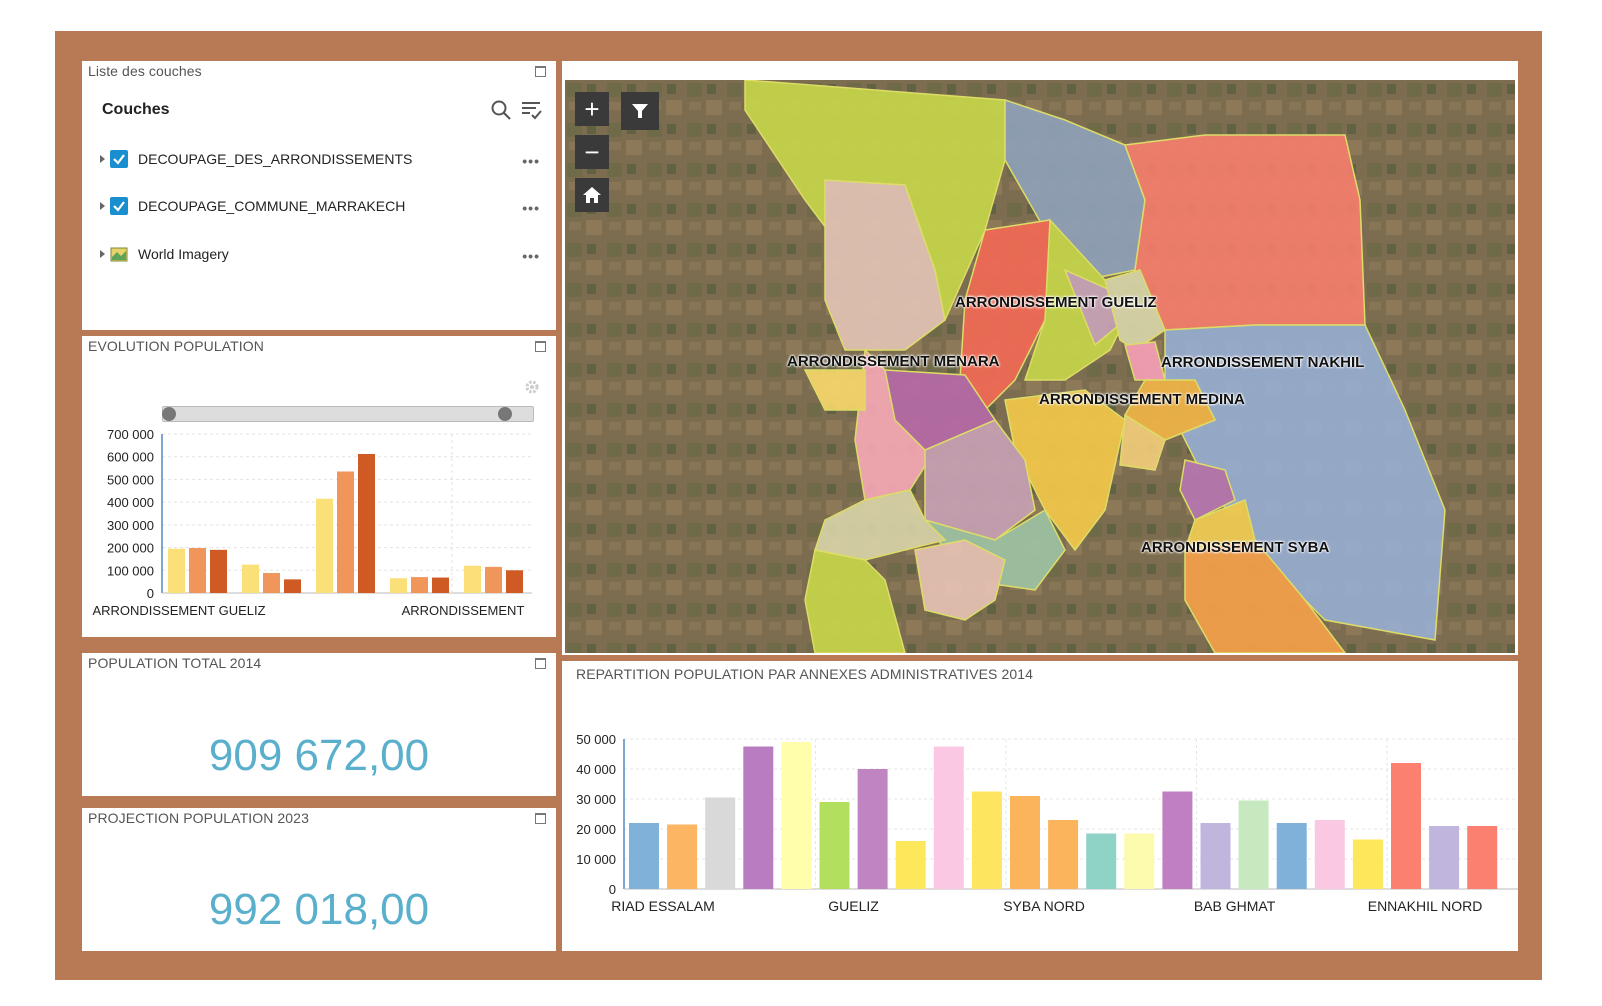 The height and width of the screenshot is (1006, 1602). Describe the element at coordinates (198, 818) in the screenshot. I see `projection-title: PROJECTION POPULATION 2023` at that location.